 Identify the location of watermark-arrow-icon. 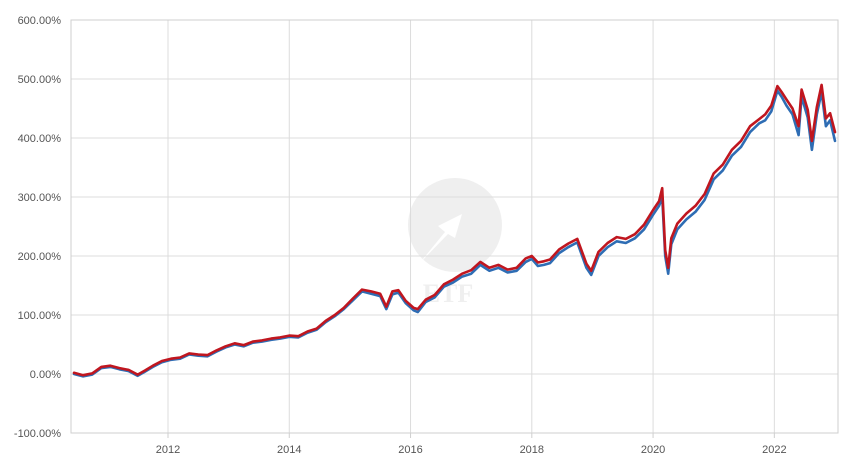
(440, 239).